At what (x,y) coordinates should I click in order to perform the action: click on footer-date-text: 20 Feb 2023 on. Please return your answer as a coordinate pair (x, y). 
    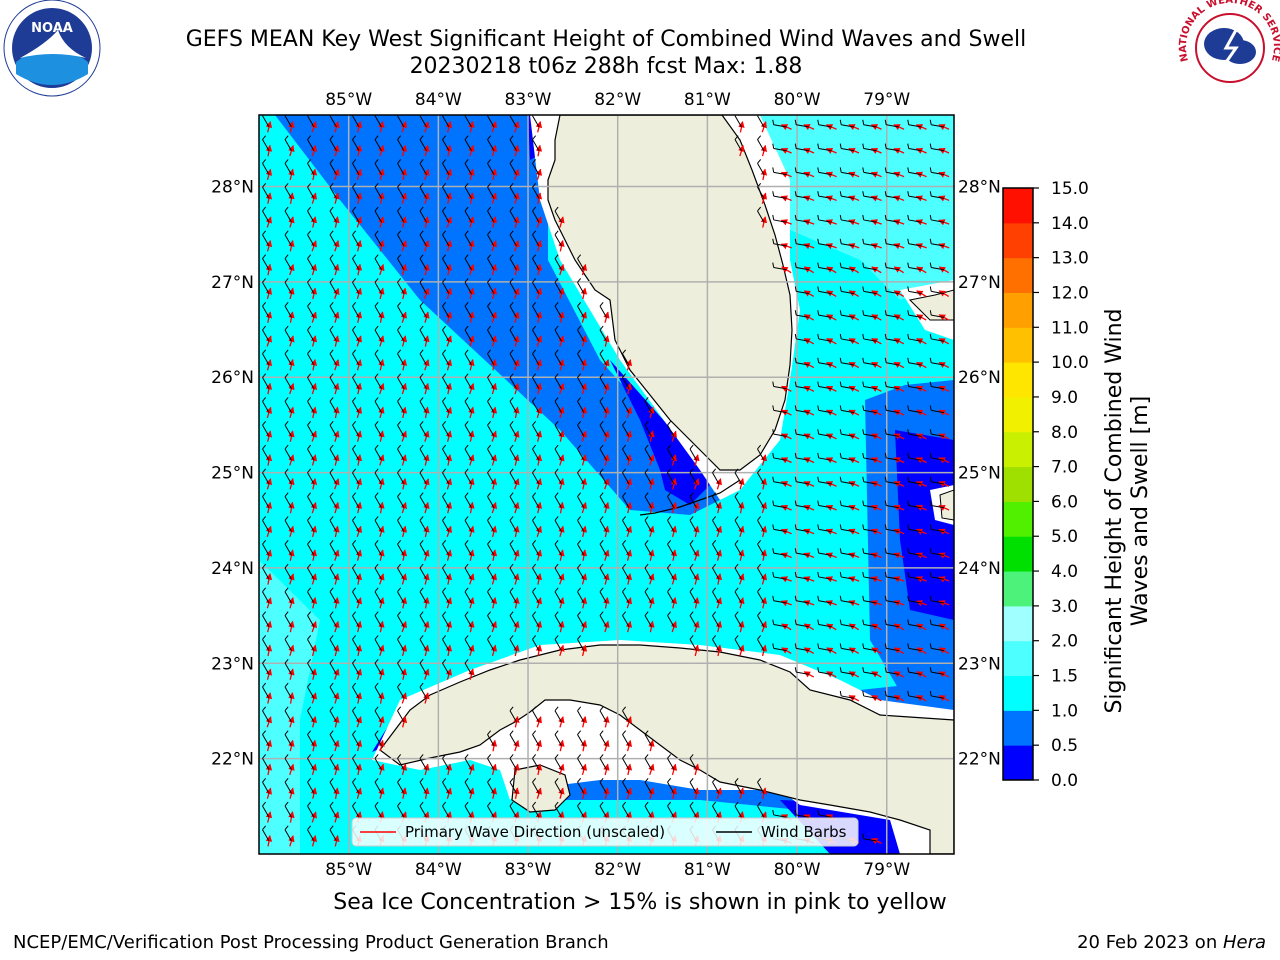
    Looking at the image, I should click on (1150, 942).